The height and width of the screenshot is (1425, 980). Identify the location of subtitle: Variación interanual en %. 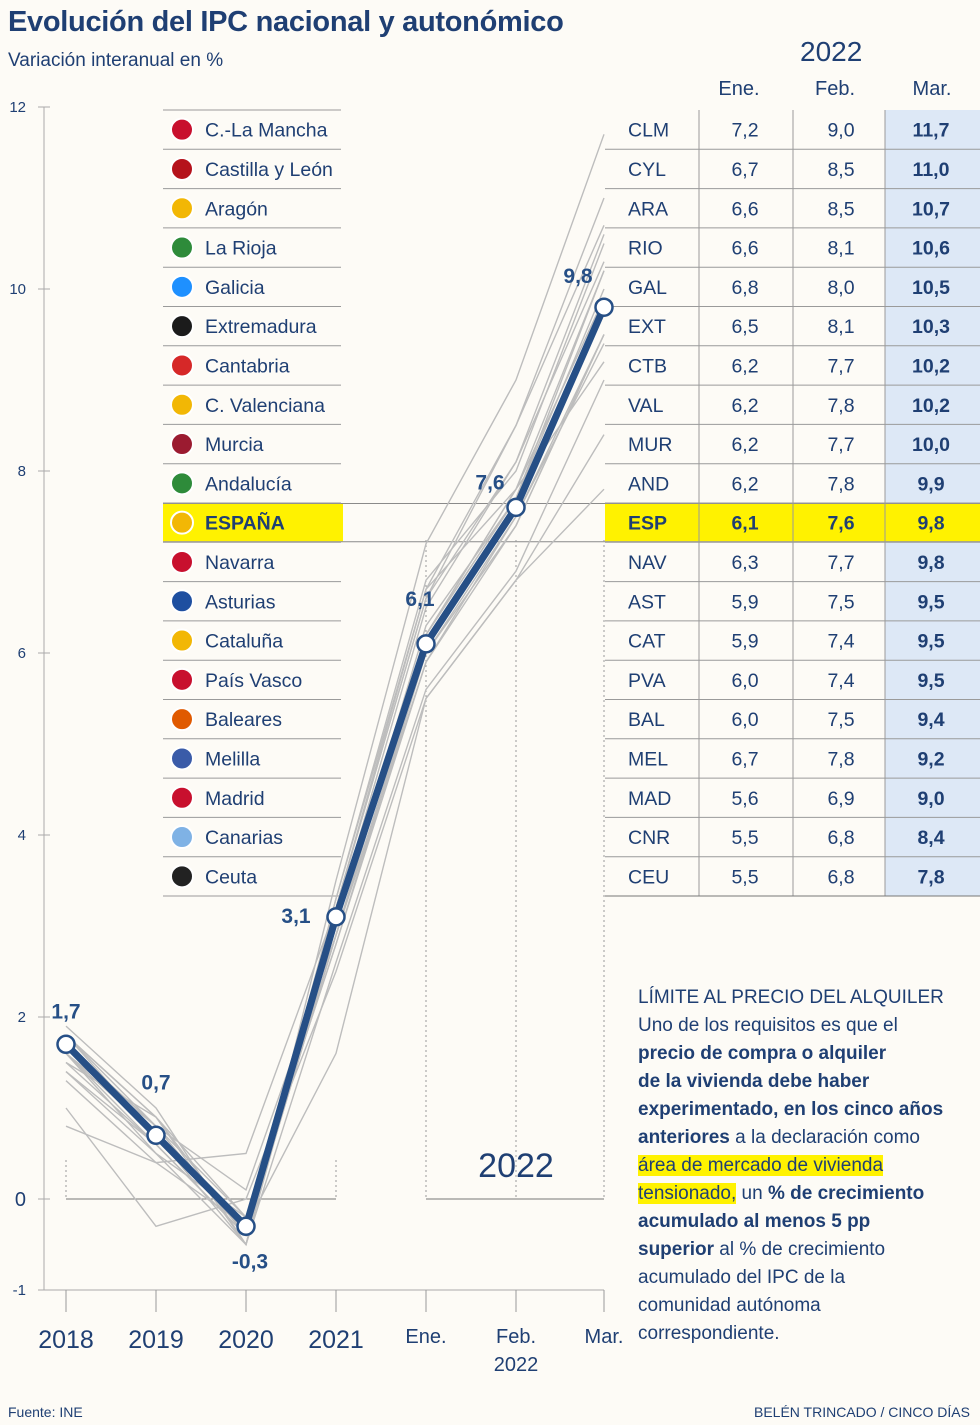
(116, 60).